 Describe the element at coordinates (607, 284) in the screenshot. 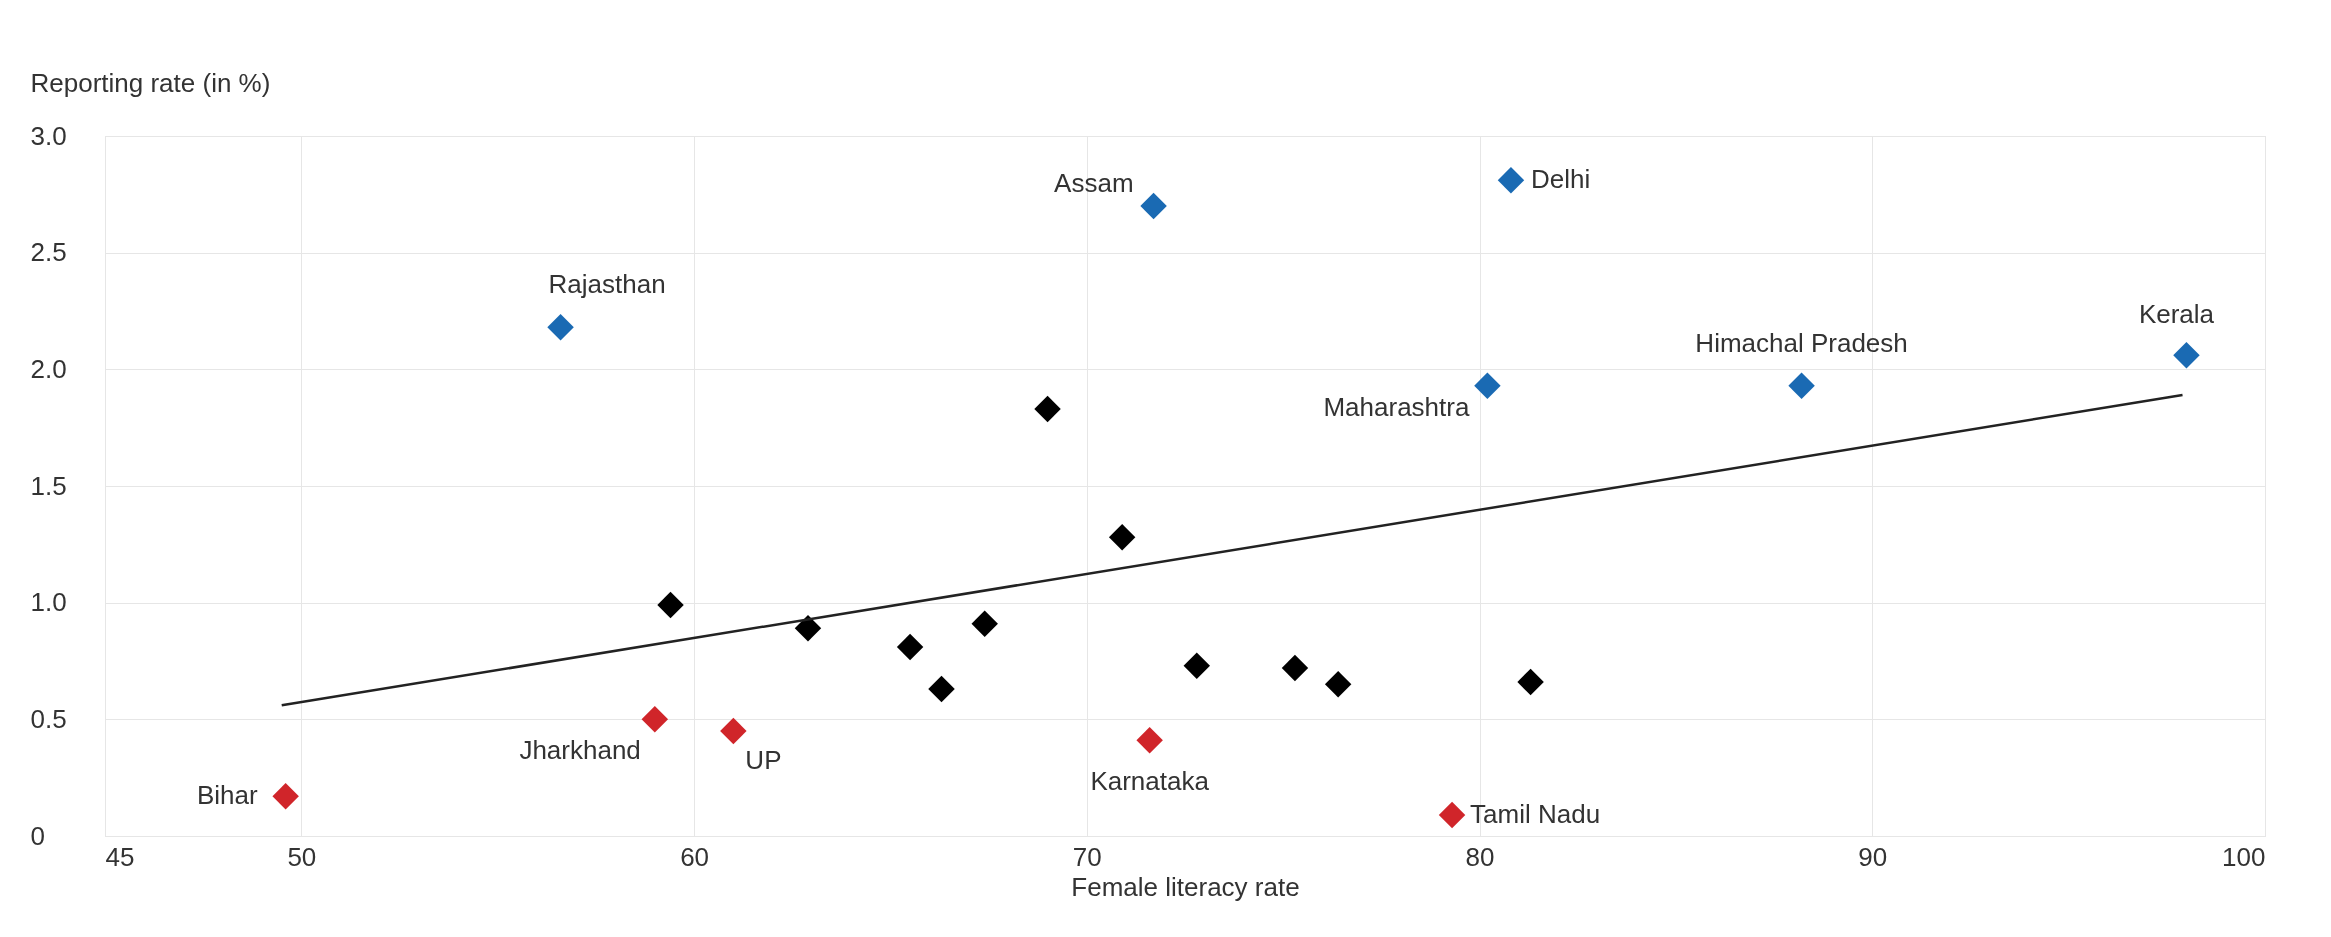

I see `annotation: Rajasthan` at that location.